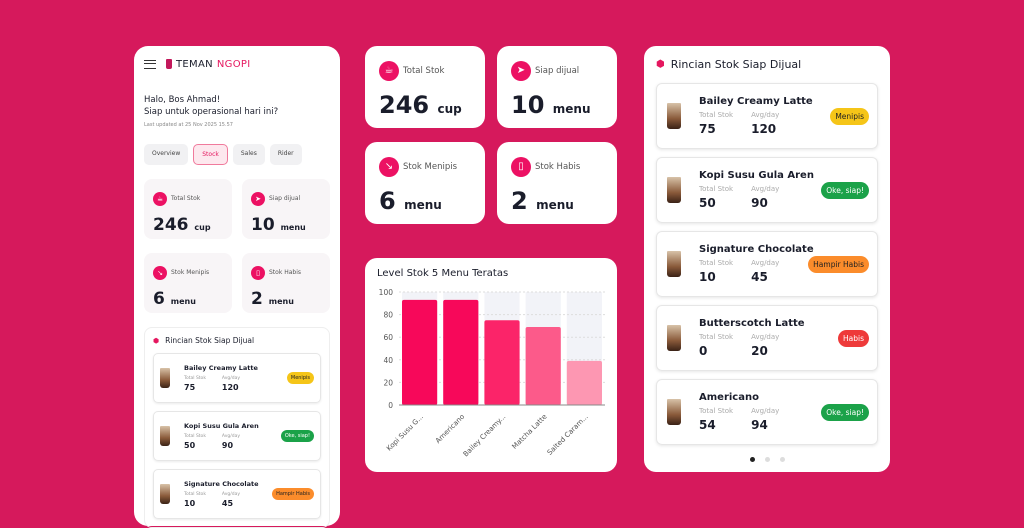 The image size is (1024, 528). Describe the element at coordinates (188, 283) in the screenshot. I see `stat-stok-menipis: ↘ Stok Menipis 6 menu` at that location.